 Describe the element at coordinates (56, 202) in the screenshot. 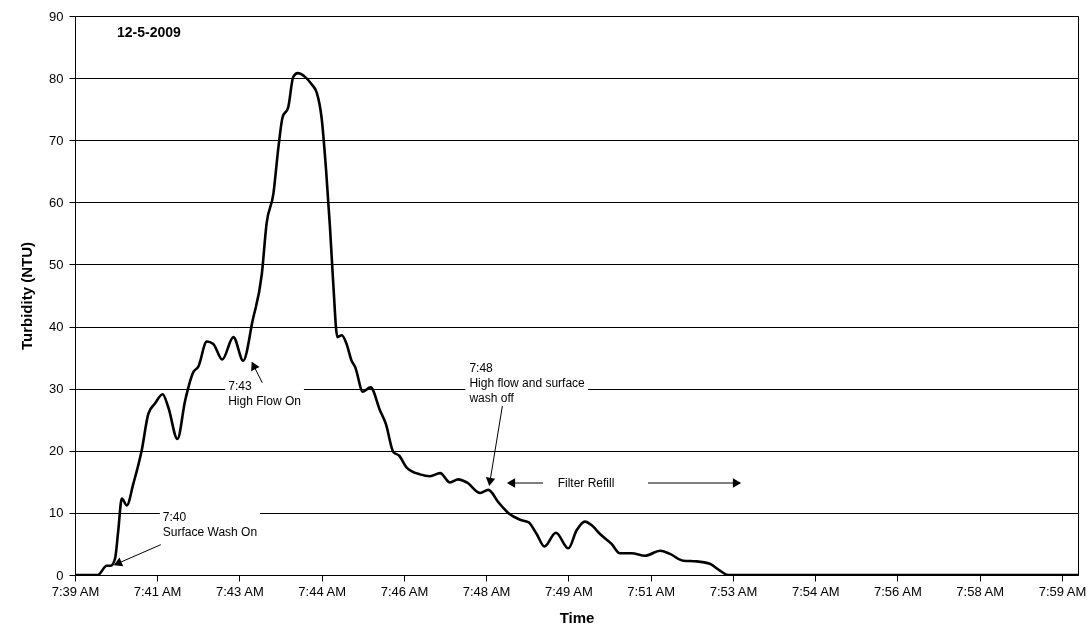

I see `y-tick-label: 60` at that location.